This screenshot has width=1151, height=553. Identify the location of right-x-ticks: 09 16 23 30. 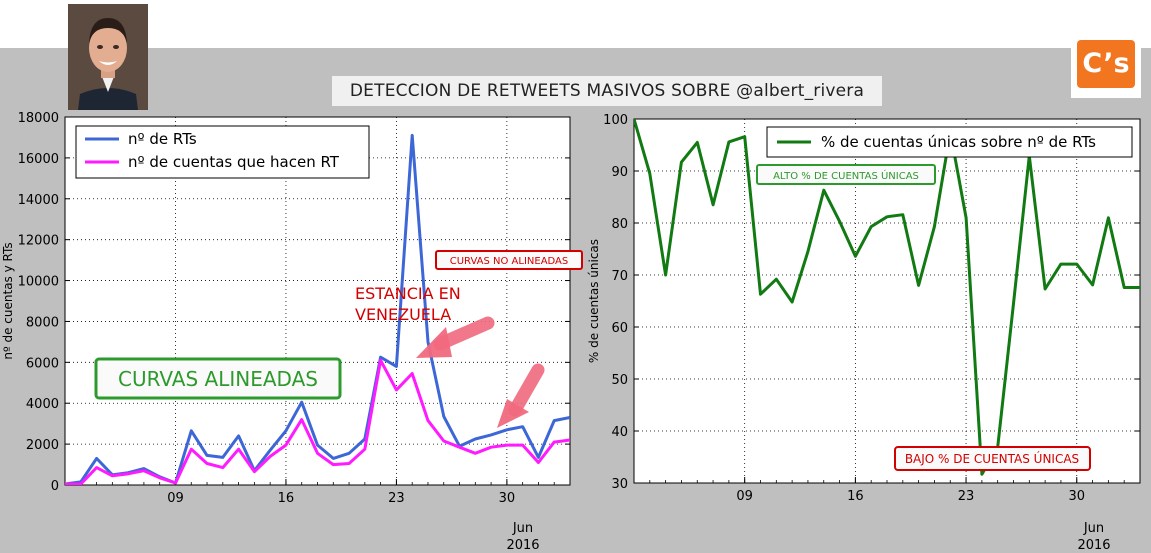
(910, 496).